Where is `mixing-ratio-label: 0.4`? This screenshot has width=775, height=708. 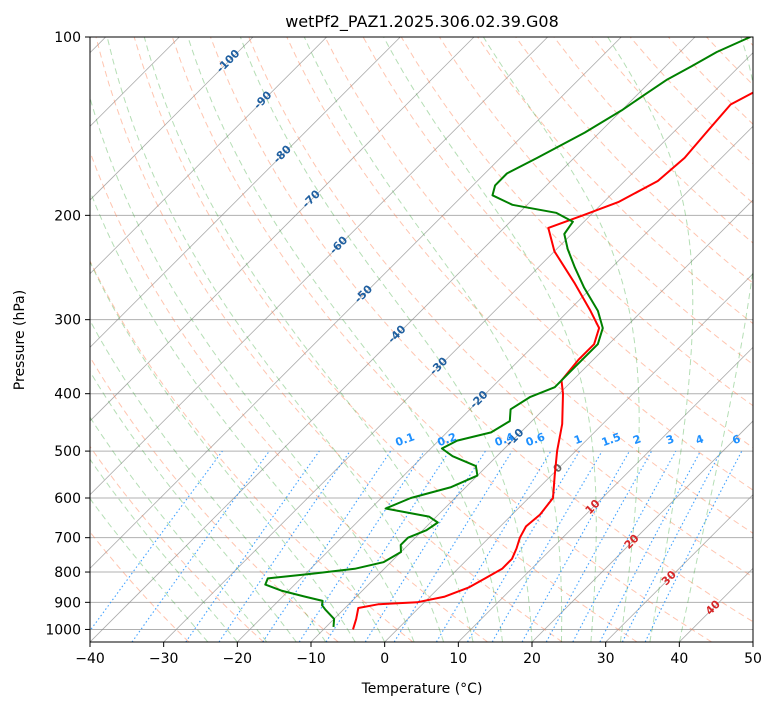 mixing-ratio-label: 0.4 is located at coordinates (504, 439).